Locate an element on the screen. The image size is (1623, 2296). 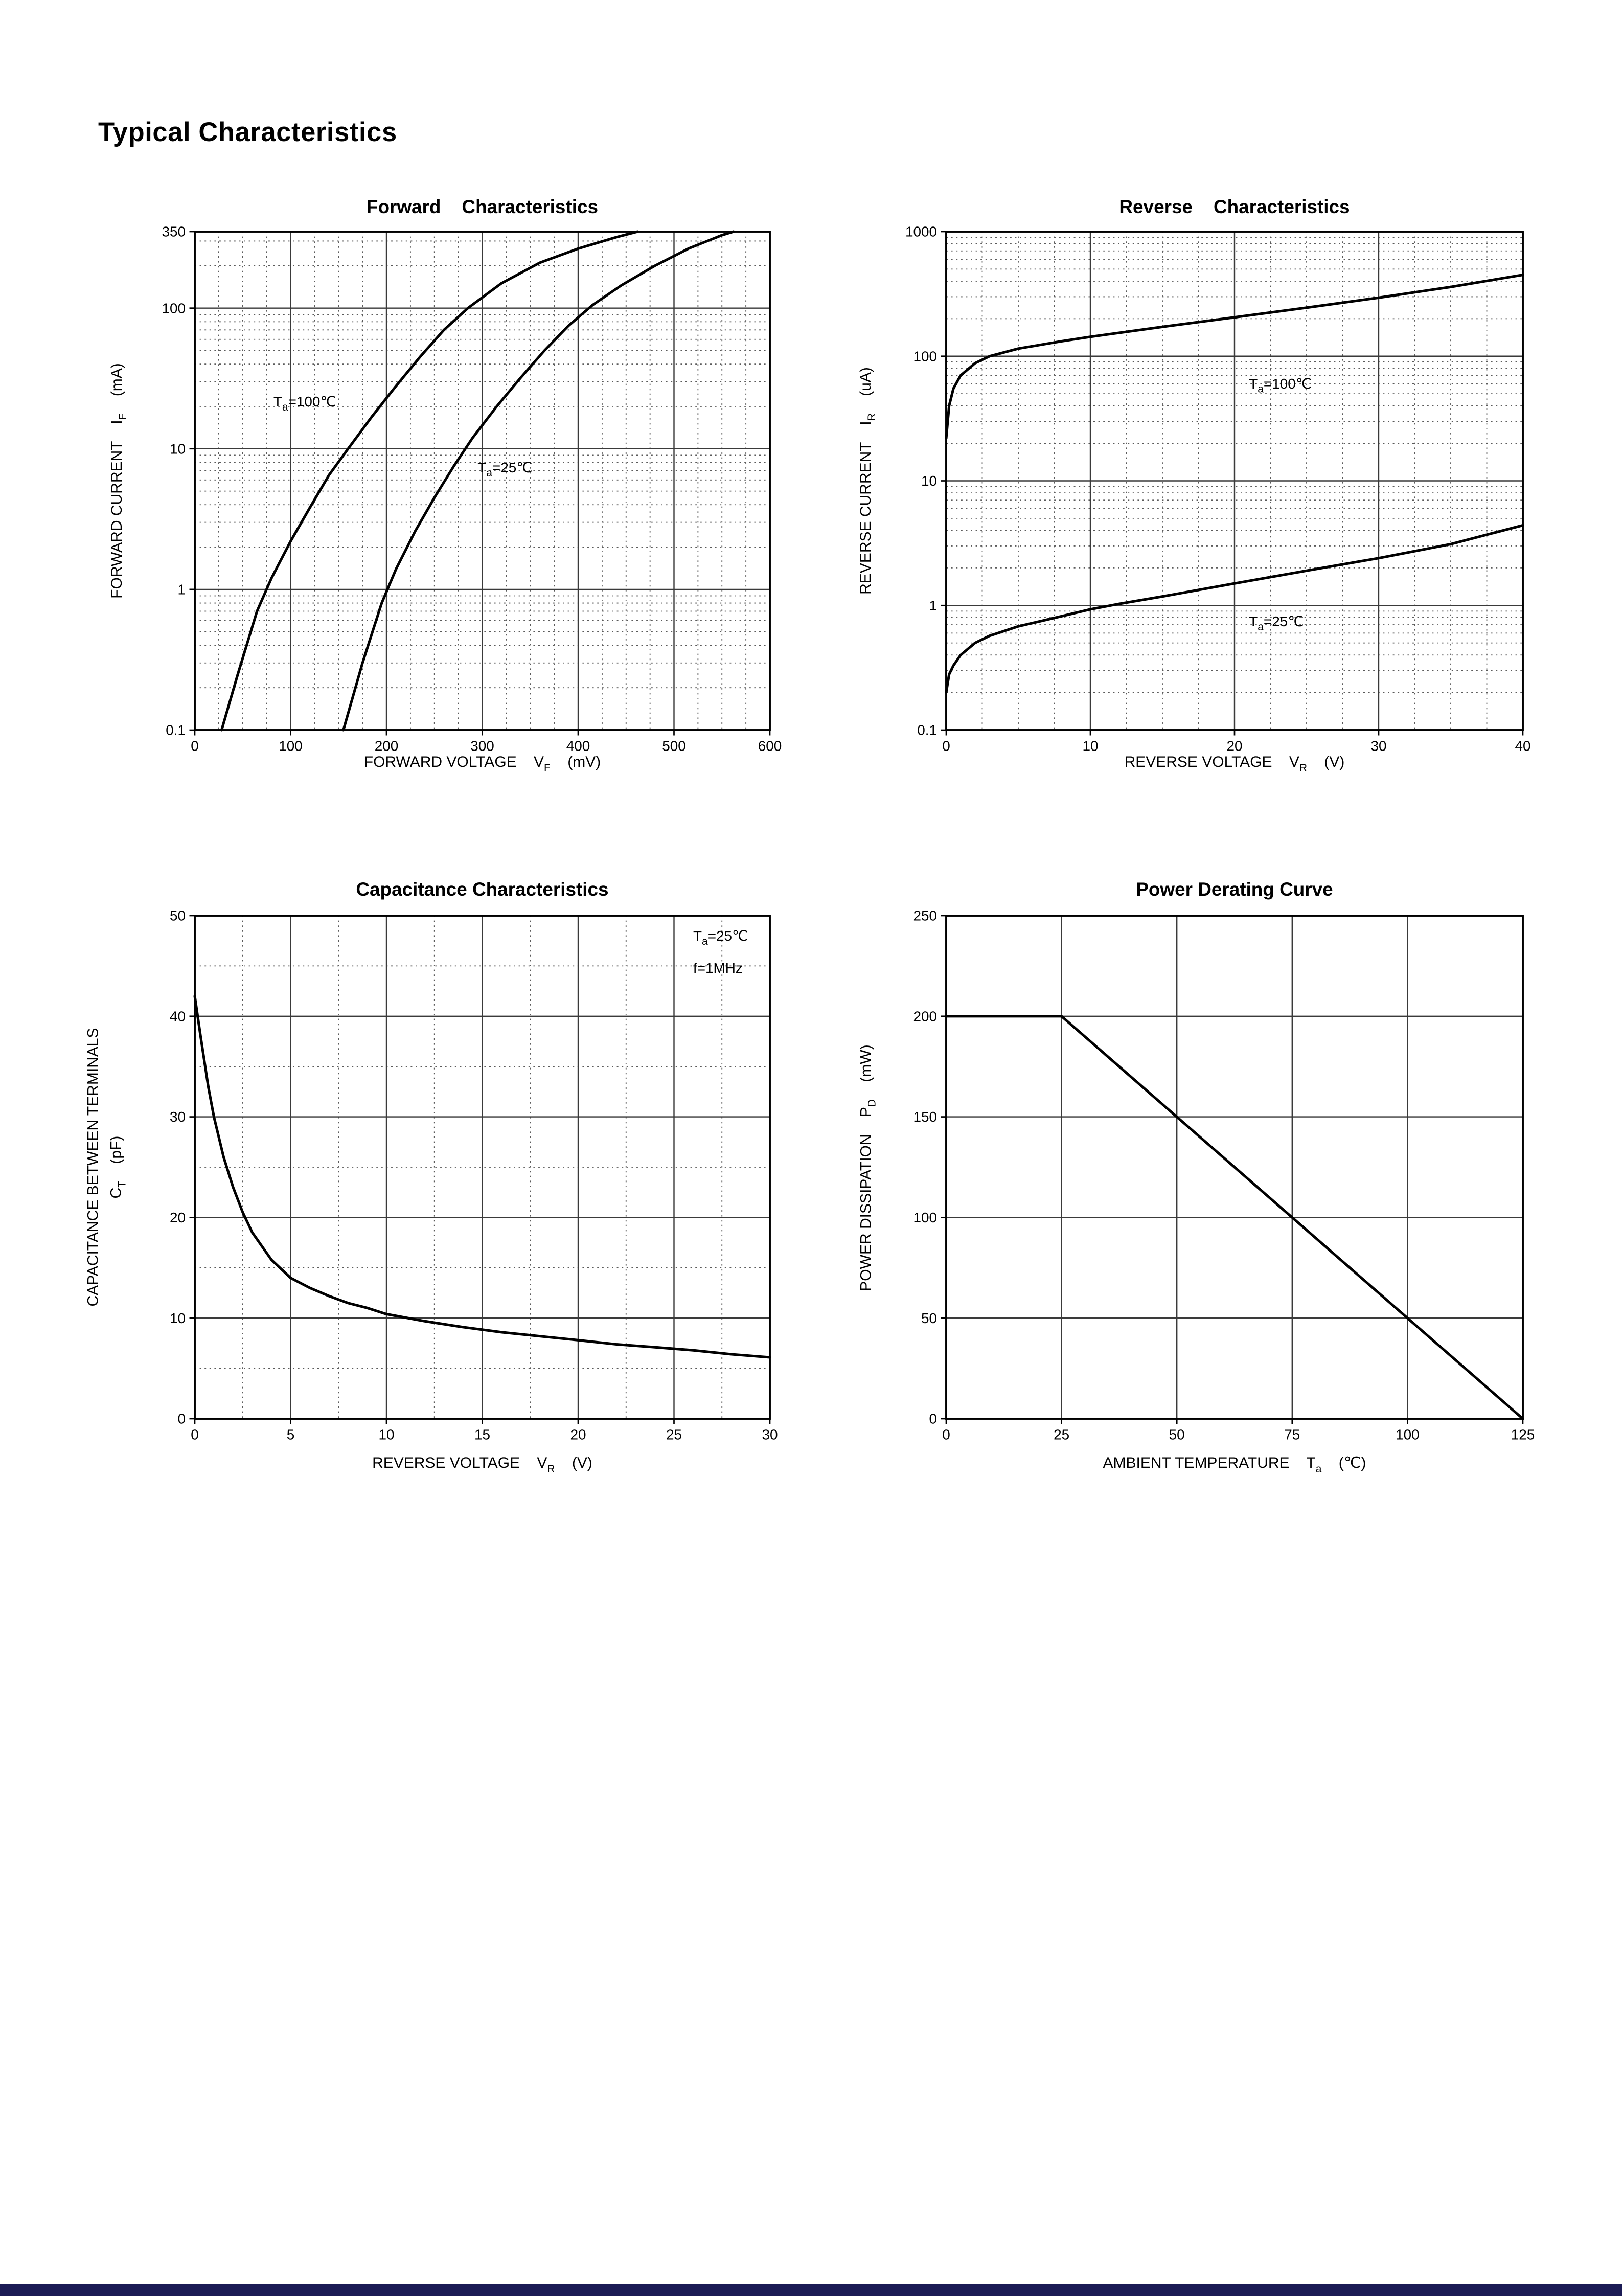
svg-text: 250 is located at coordinates (925, 916).